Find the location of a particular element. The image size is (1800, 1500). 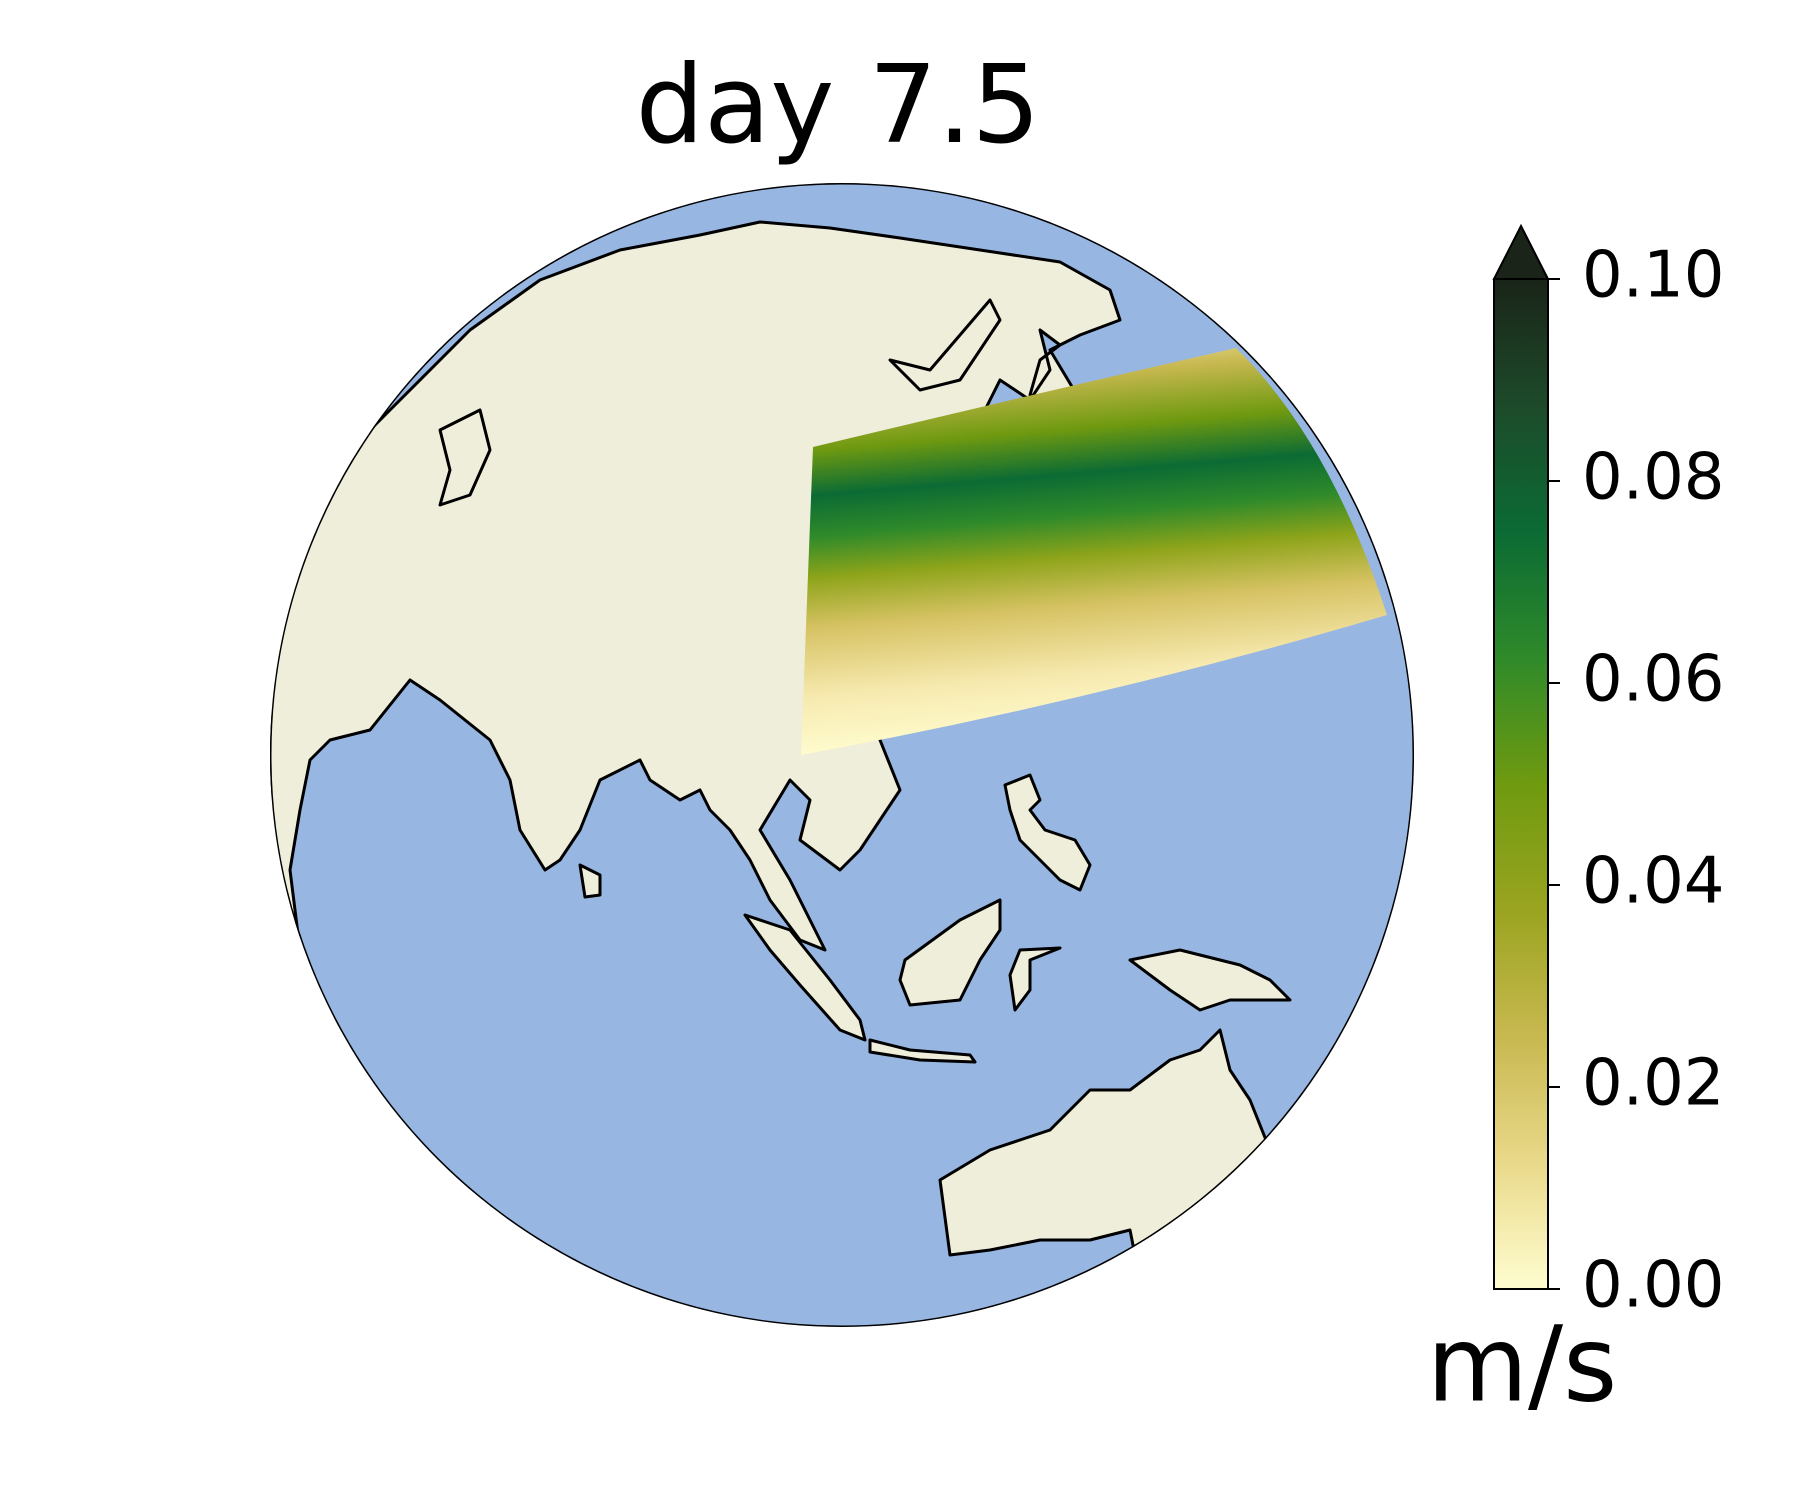

colorbar-gradient is located at coordinates (1521, 784).